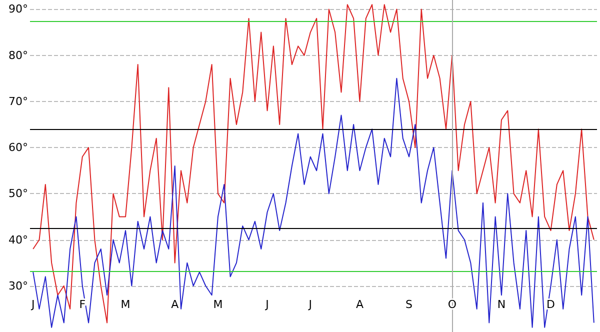 The height and width of the screenshot is (332, 600). I want to click on y-tick-label: 90°, so click(18, 9).